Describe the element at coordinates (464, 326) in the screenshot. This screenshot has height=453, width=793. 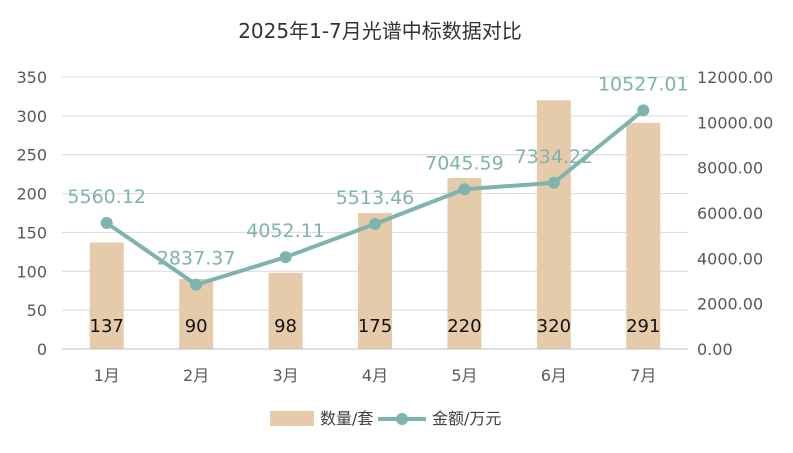
I see `bar-value-label: 220` at that location.